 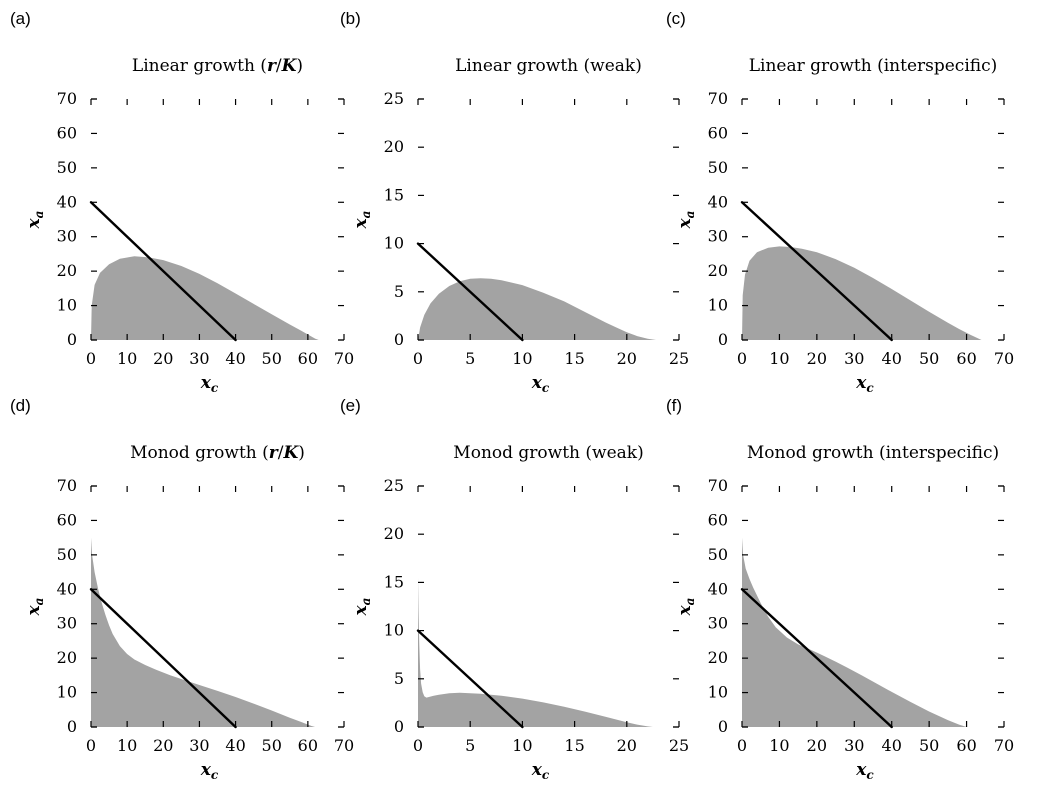 I want to click on x-tick-label: 25, so click(x=679, y=745).